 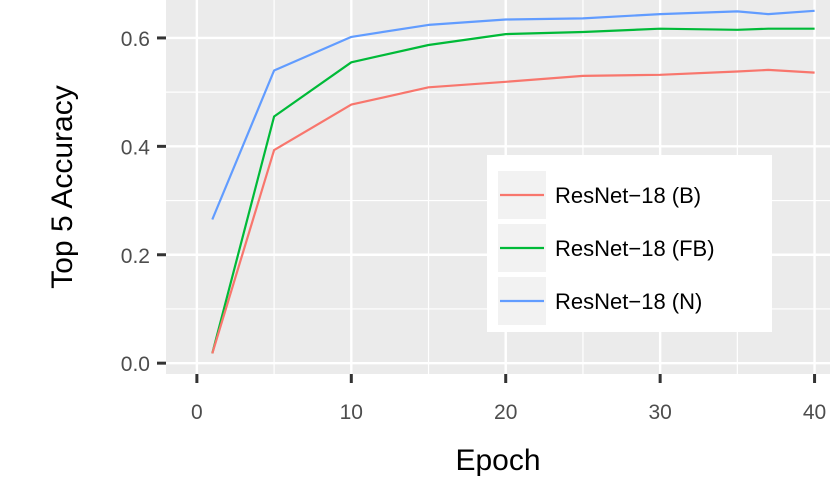 I want to click on x-tick-label: 40, so click(x=814, y=412).